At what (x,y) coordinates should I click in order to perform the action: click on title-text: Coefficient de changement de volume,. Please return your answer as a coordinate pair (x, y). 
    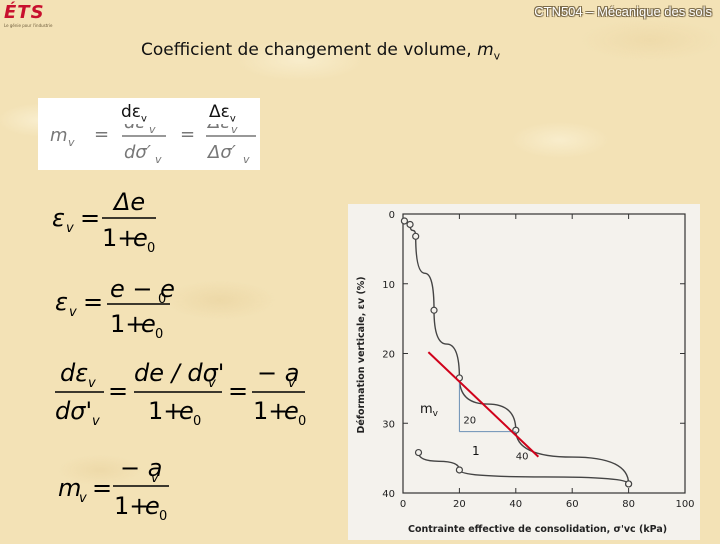
    Looking at the image, I should click on (309, 50).